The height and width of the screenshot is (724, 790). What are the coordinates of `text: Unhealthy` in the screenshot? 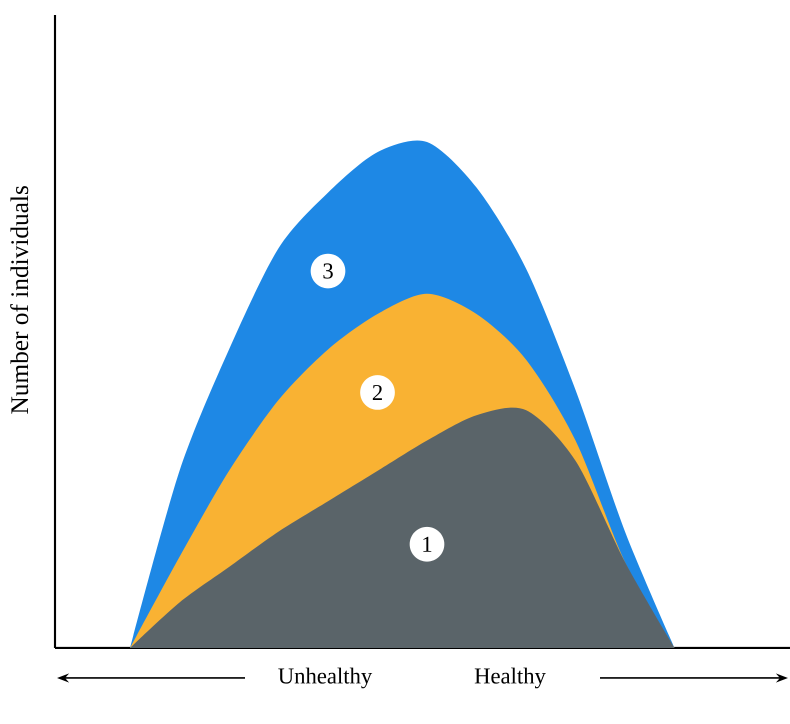 It's located at (325, 678).